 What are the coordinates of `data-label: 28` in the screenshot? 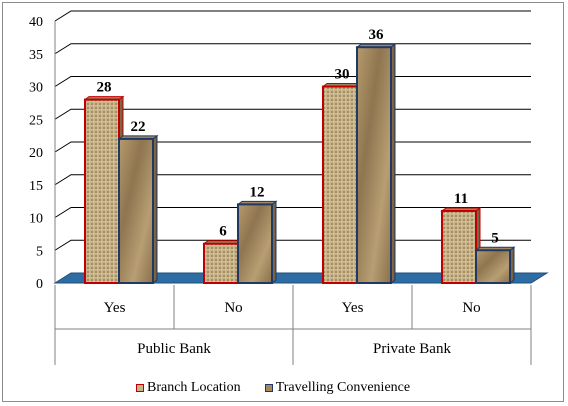 It's located at (104, 88).